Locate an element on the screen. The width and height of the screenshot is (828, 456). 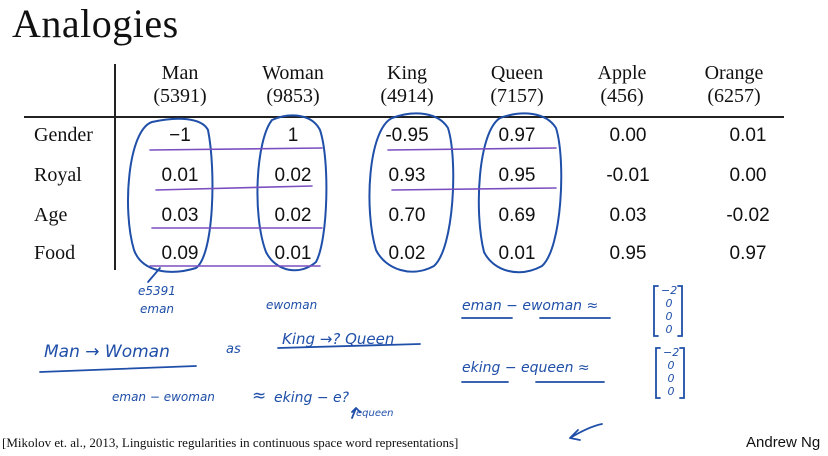
column-word: Man is located at coordinates (180, 73).